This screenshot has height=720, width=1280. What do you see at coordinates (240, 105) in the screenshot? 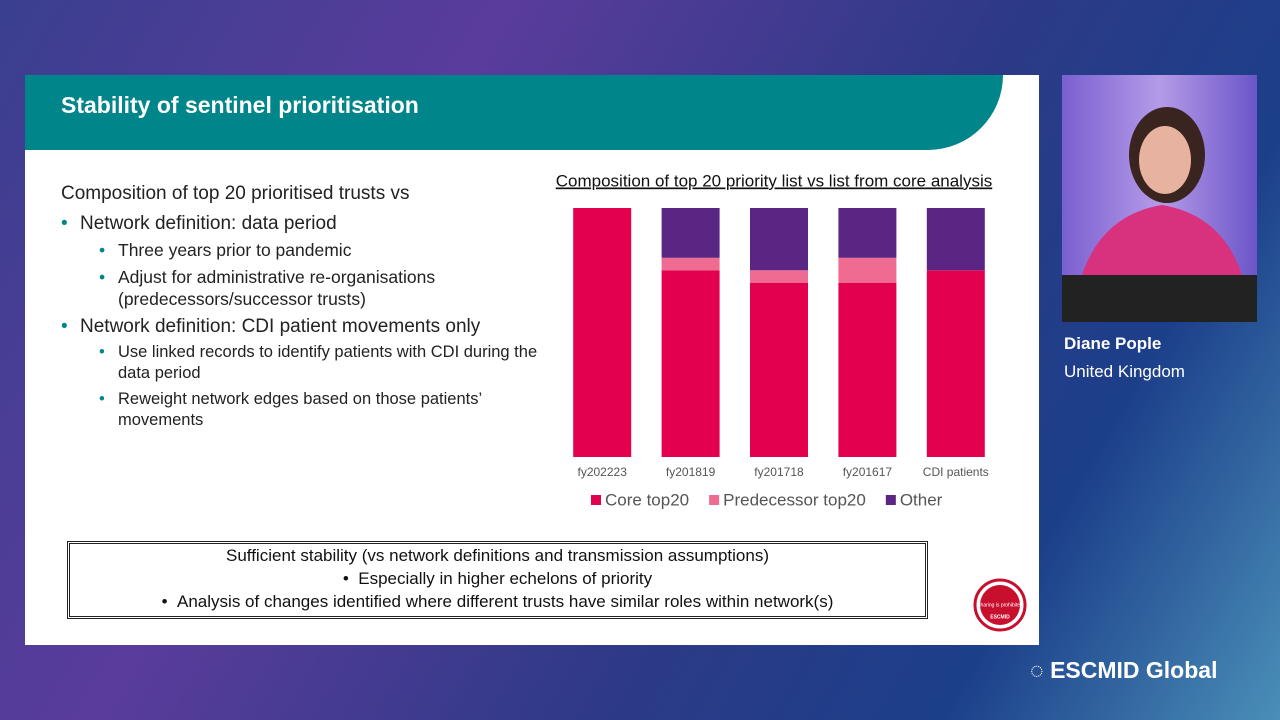
I see `slide-title: Stability of sentinel prioritisation` at bounding box center [240, 105].